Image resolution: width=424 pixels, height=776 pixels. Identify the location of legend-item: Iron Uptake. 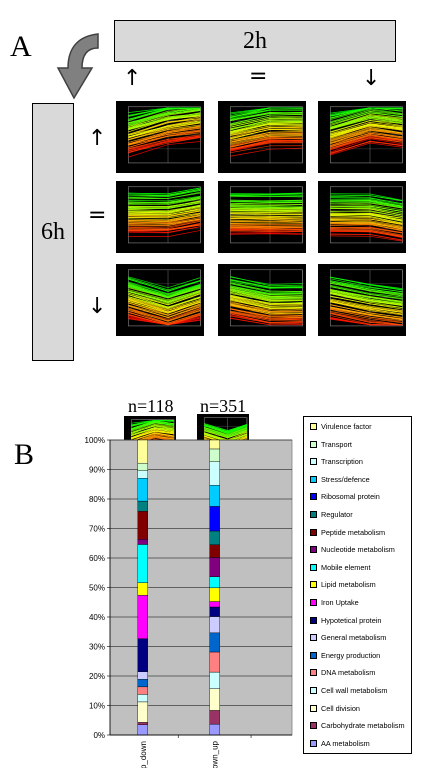
(334, 602).